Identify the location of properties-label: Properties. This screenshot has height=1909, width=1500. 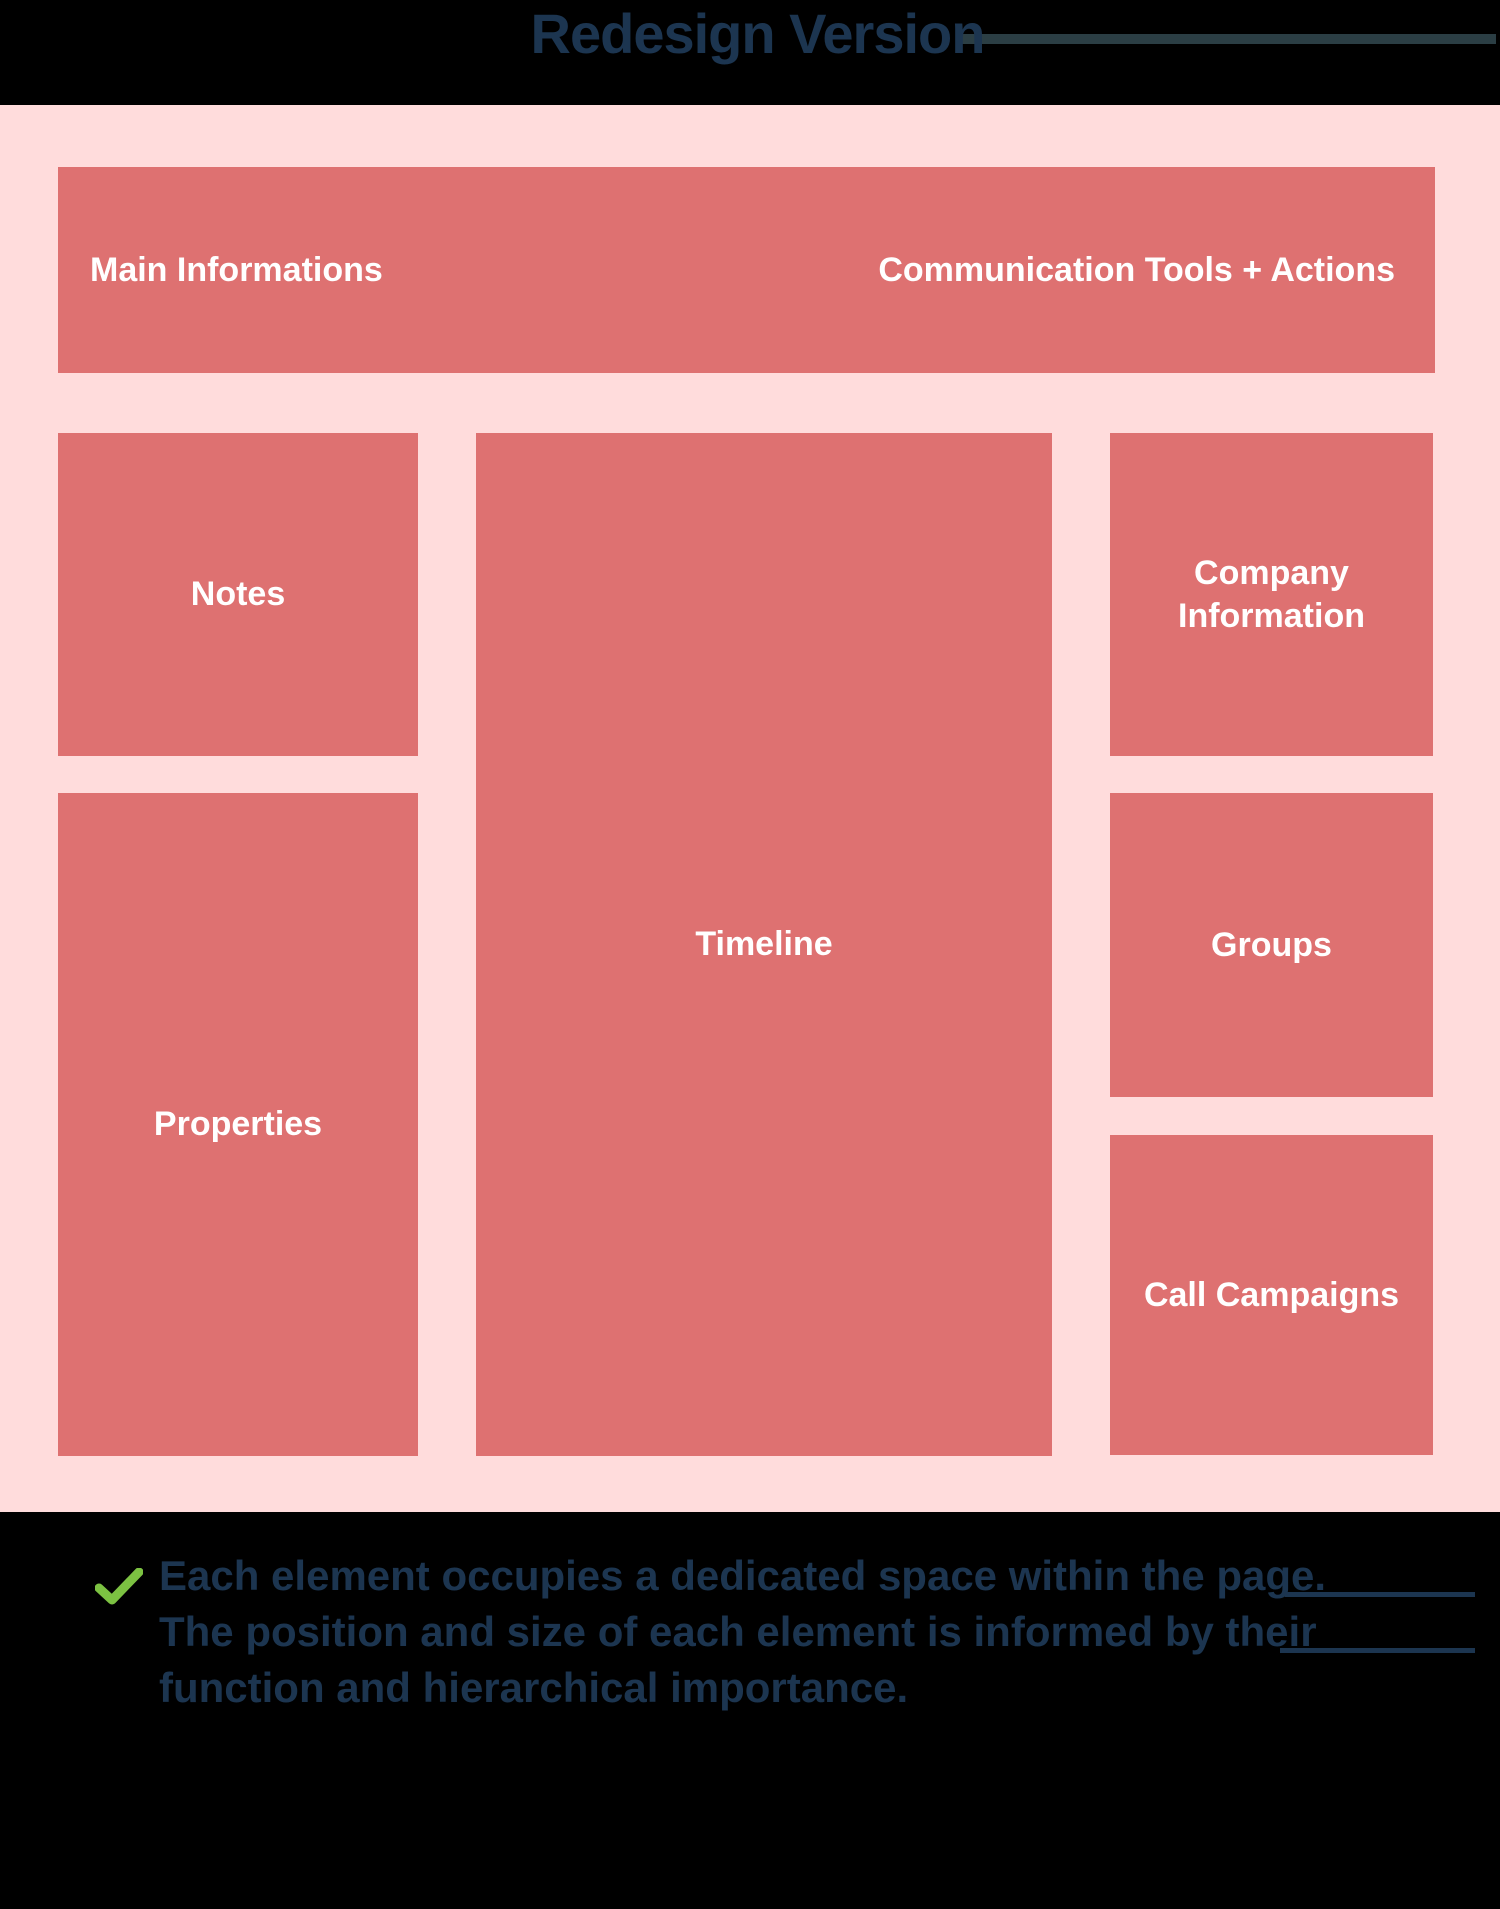
(238, 1124).